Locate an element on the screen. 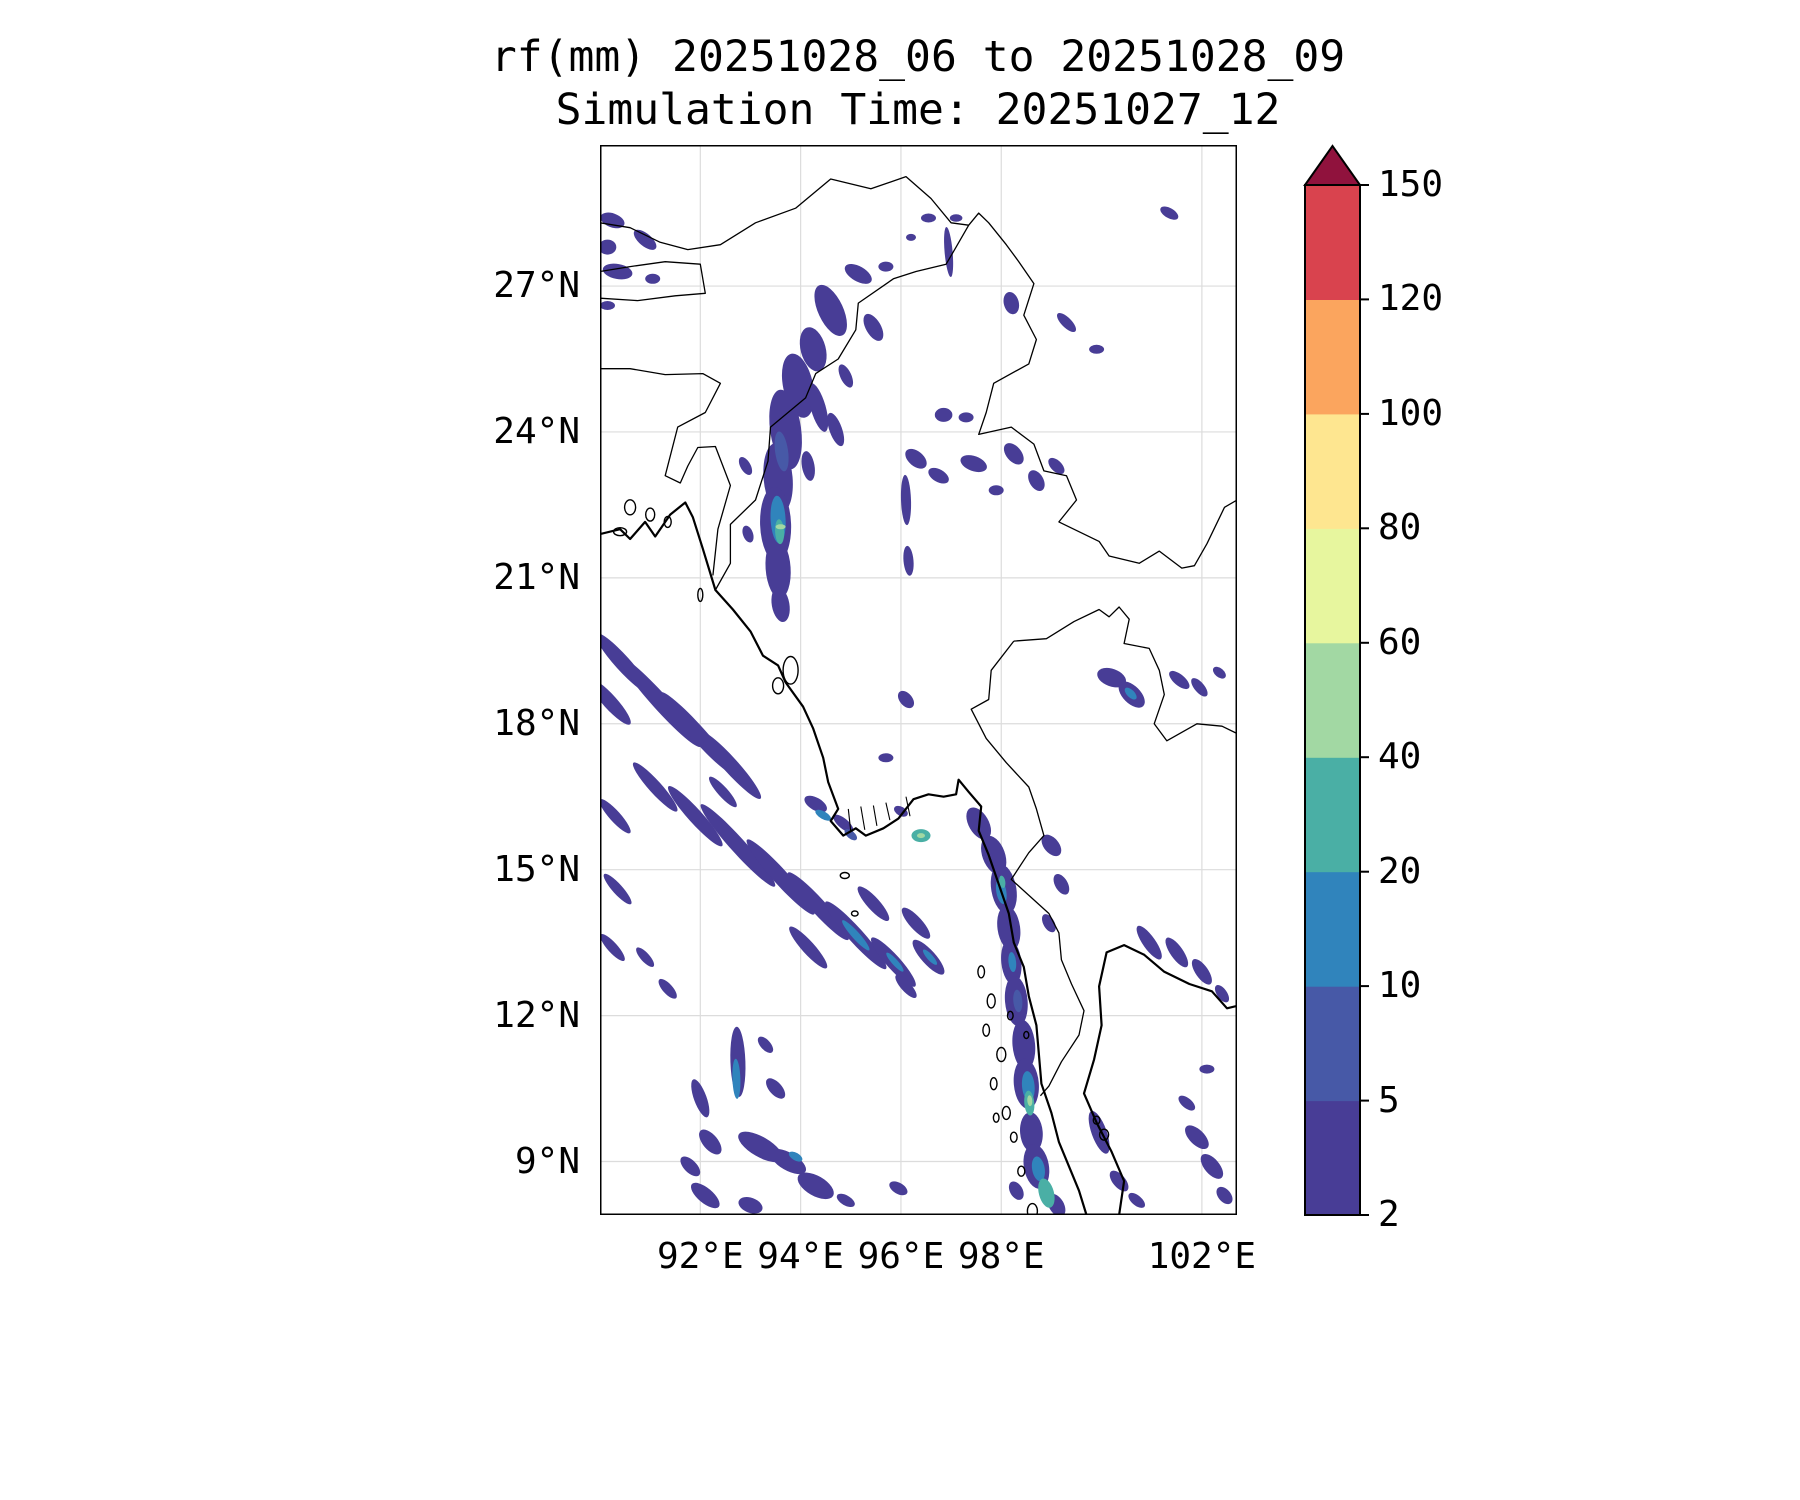 The width and height of the screenshot is (1800, 1500). y-tick-label: 24°N is located at coordinates (536, 431).